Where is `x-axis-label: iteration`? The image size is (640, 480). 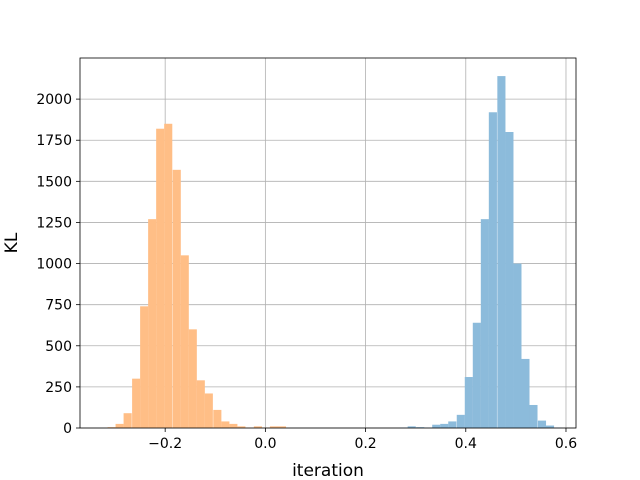 x-axis-label: iteration is located at coordinates (328, 470).